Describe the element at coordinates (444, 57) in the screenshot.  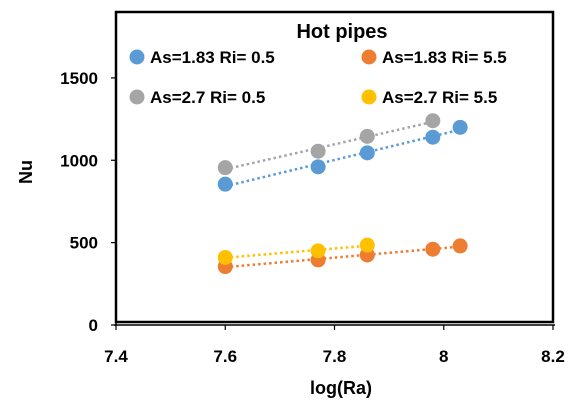
I see `legend-label-series-2: As=1.83 Ri= 5.5` at that location.